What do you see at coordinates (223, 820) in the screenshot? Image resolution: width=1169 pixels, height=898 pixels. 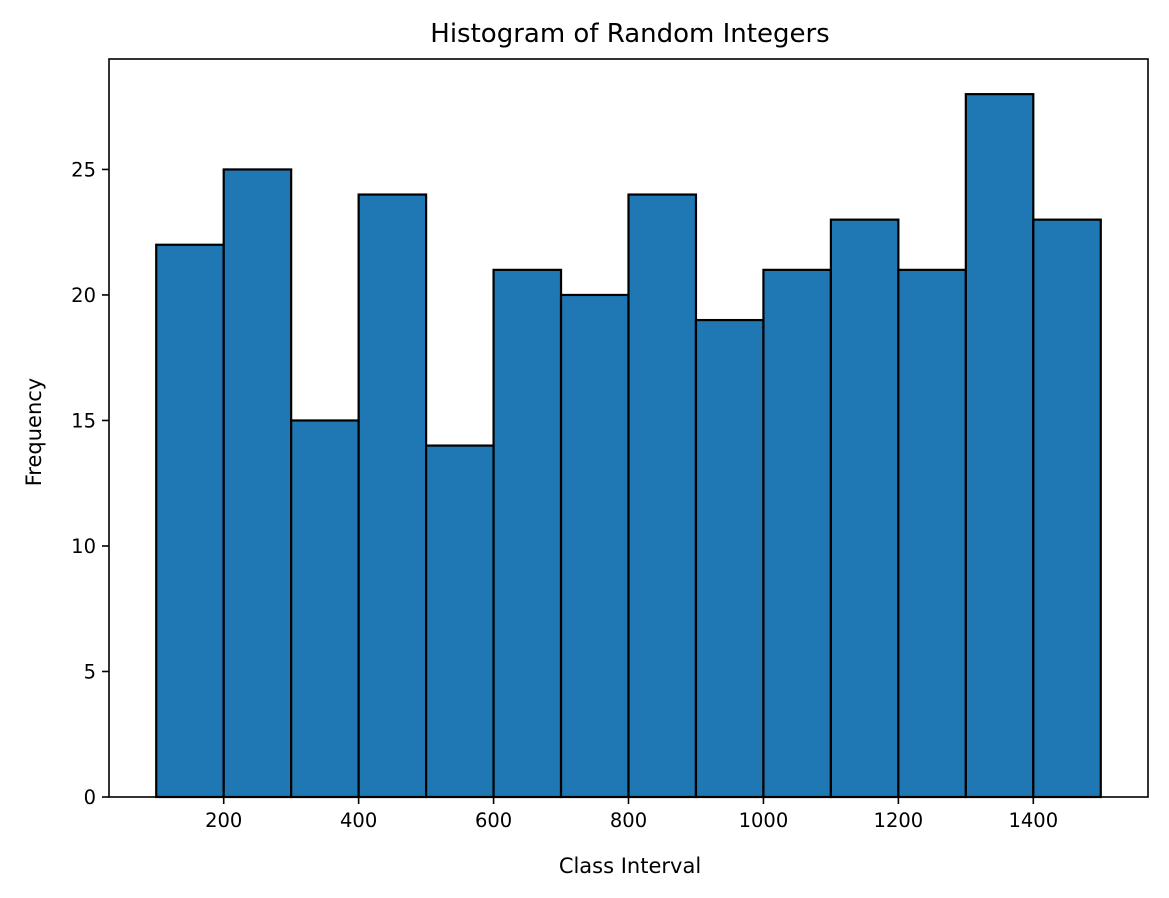 I see `x-tick-label: 200` at bounding box center [223, 820].